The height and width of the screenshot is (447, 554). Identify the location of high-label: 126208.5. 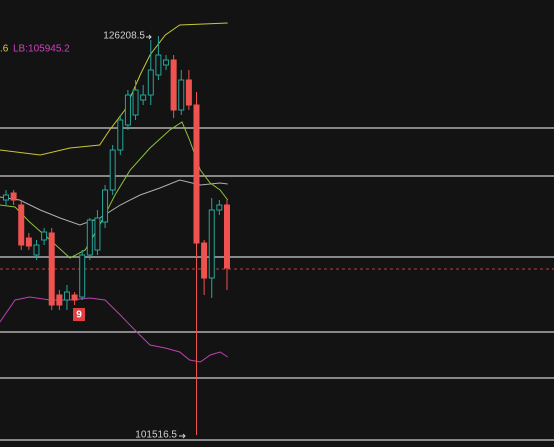
(124, 36).